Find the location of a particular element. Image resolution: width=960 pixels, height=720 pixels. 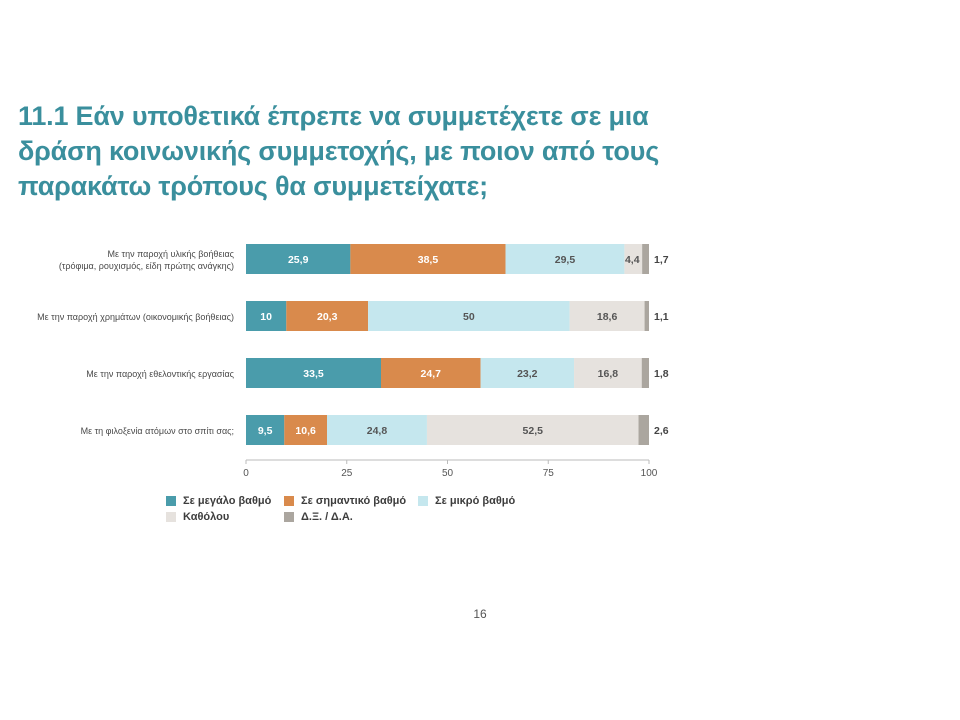

bar-segment-r3-s2 is located at coordinates (431, 373).